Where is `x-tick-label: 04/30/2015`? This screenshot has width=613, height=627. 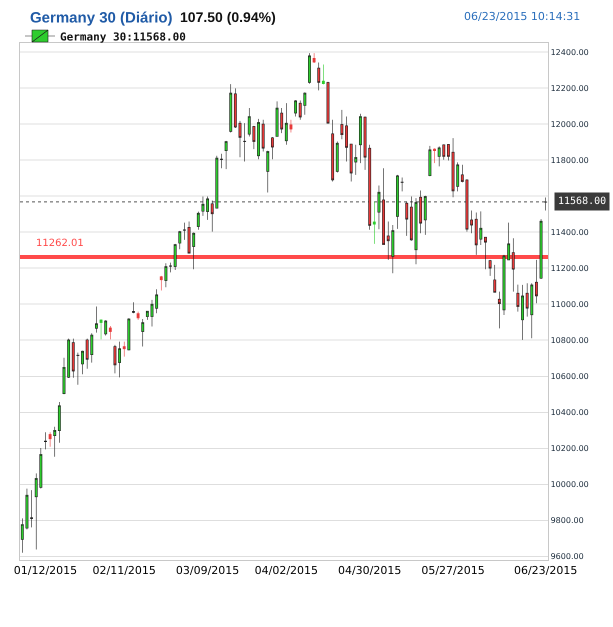 x-tick-label: 04/30/2015 is located at coordinates (370, 571).